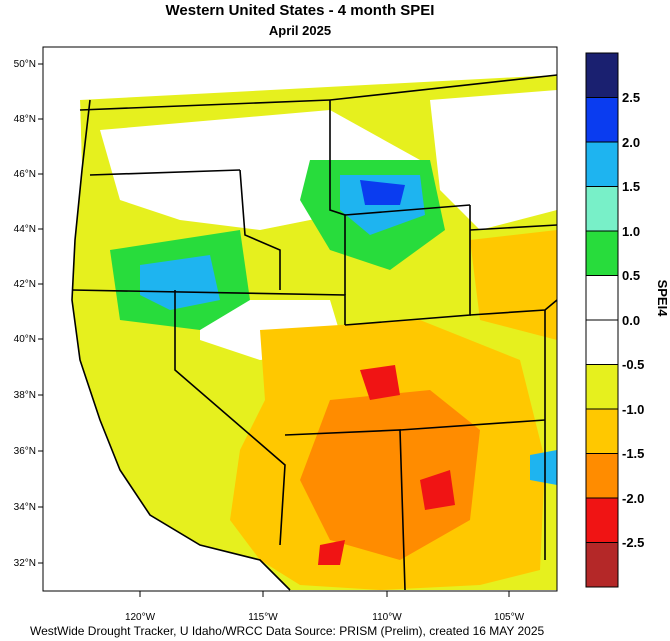  Describe the element at coordinates (631, 142) in the screenshot. I see `colorbar-label: 2.0` at that location.